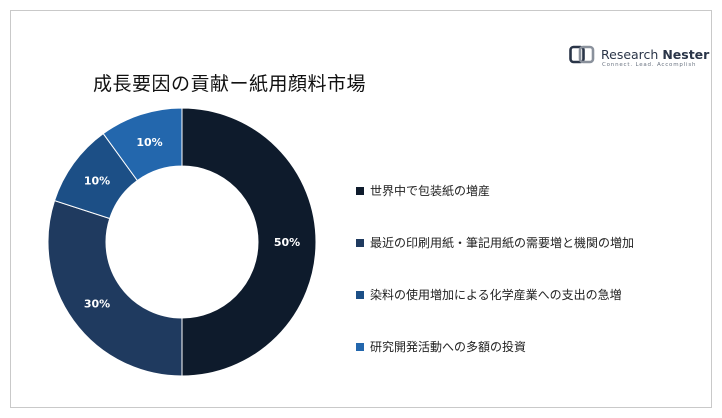 The width and height of the screenshot is (722, 418). I want to click on donut-slice-label-0: 50%, so click(287, 242).